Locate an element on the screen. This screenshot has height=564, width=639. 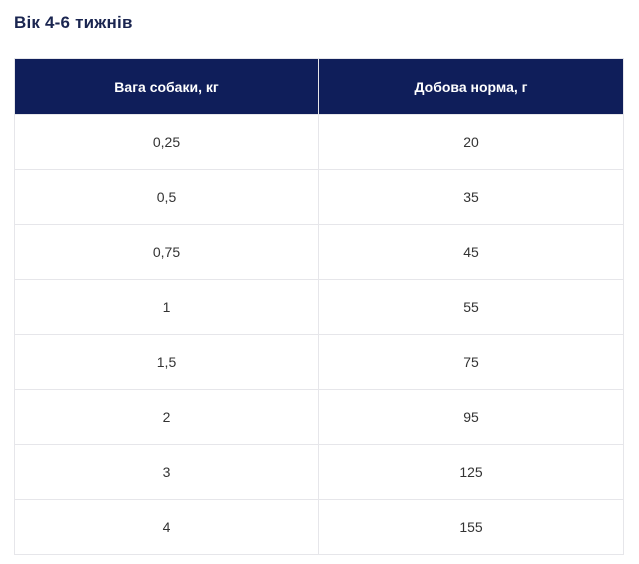
cell-weight: 0,75 is located at coordinates (166, 252).